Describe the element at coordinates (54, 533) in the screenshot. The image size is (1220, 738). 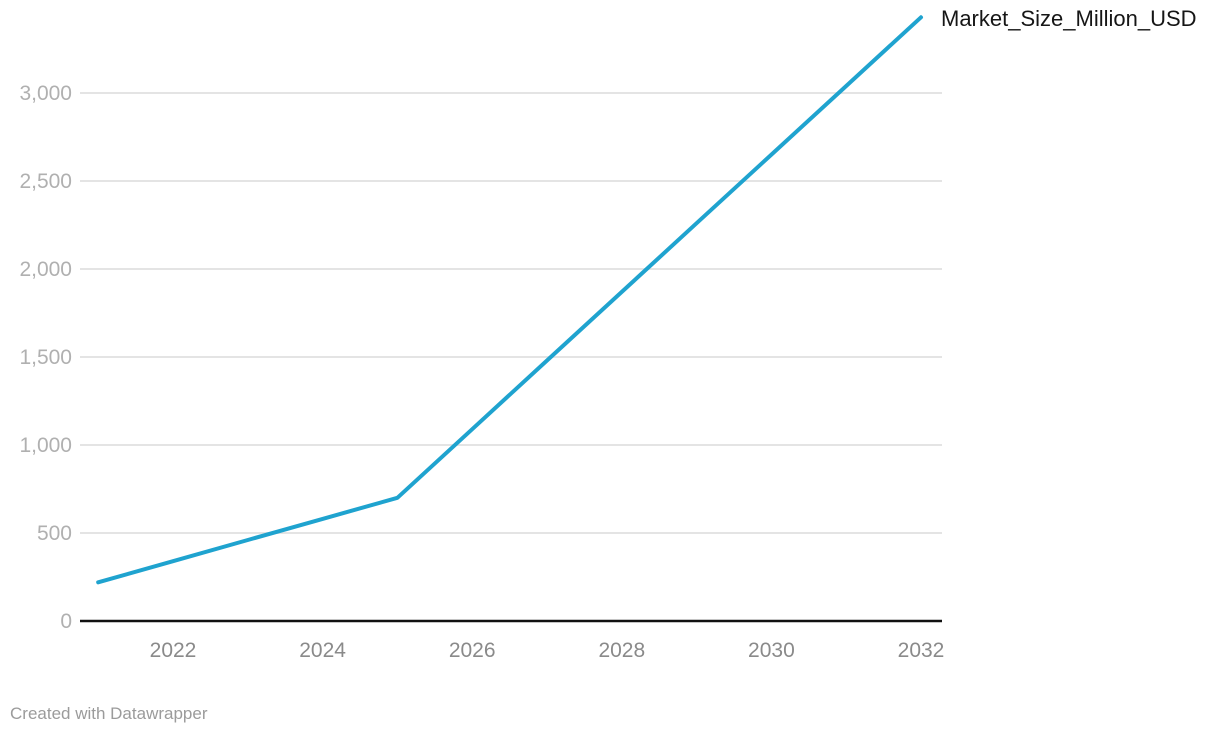
I see `y-tick-label: 500` at that location.